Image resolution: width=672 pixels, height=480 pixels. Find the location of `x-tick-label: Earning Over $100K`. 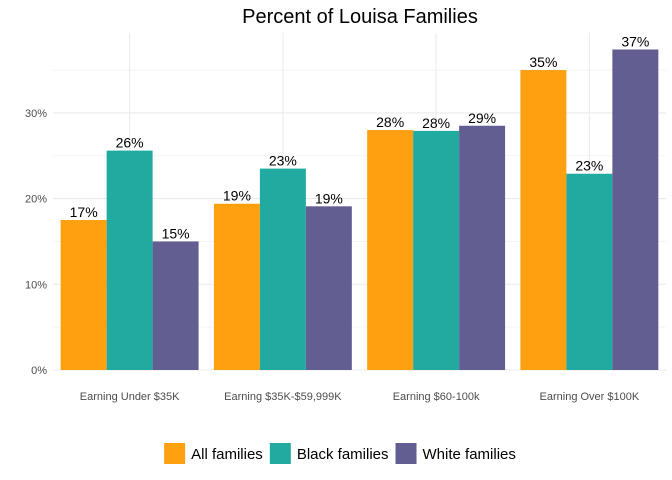

x-tick-label: Earning Over $100K is located at coordinates (590, 397).